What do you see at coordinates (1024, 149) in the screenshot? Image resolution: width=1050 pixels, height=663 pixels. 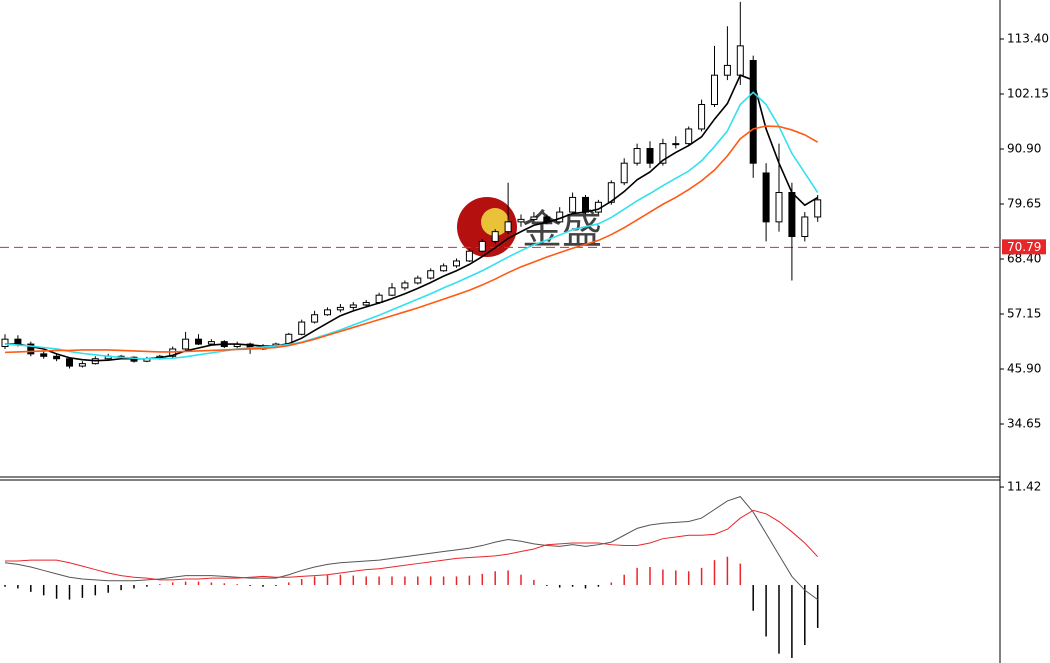 I see `y-tick-label: 90.90` at bounding box center [1024, 149].